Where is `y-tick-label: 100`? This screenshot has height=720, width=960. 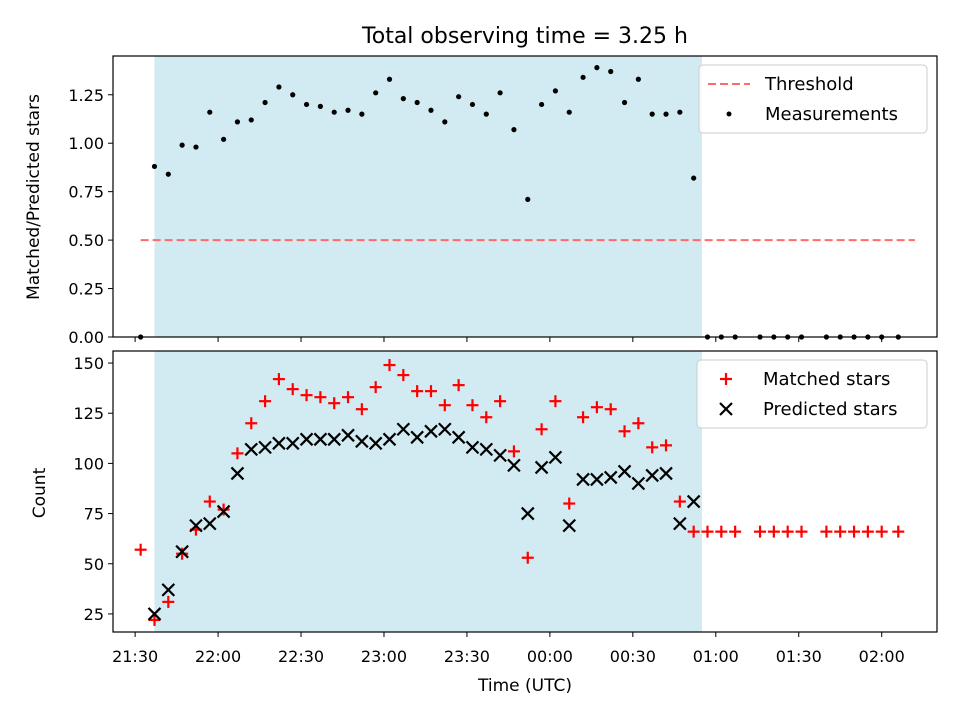 y-tick-label: 100 is located at coordinates (88, 463).